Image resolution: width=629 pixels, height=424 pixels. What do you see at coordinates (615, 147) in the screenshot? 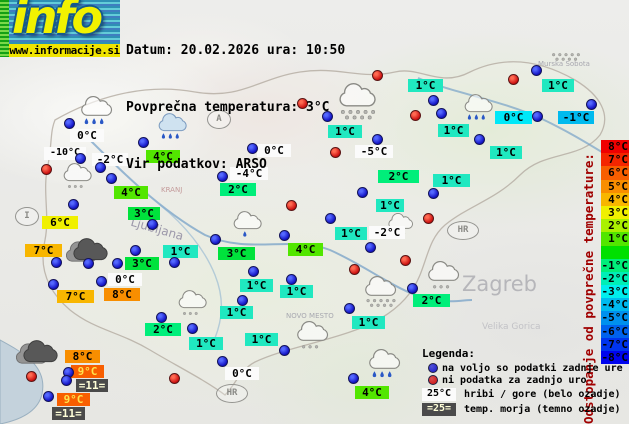
I see `scale-cell: 8°C` at bounding box center [615, 147].